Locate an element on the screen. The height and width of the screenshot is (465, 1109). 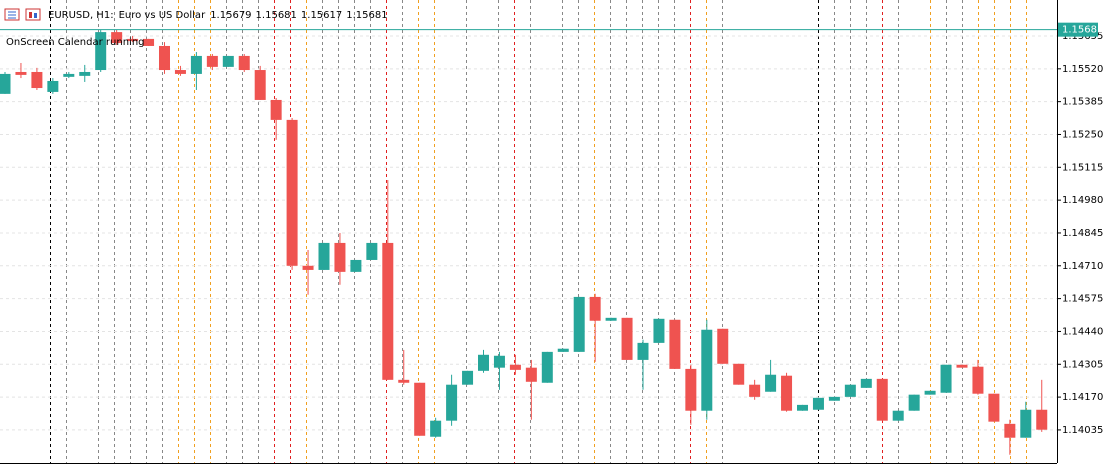
y-tick-label: 1.15250 is located at coordinates (1082, 134).